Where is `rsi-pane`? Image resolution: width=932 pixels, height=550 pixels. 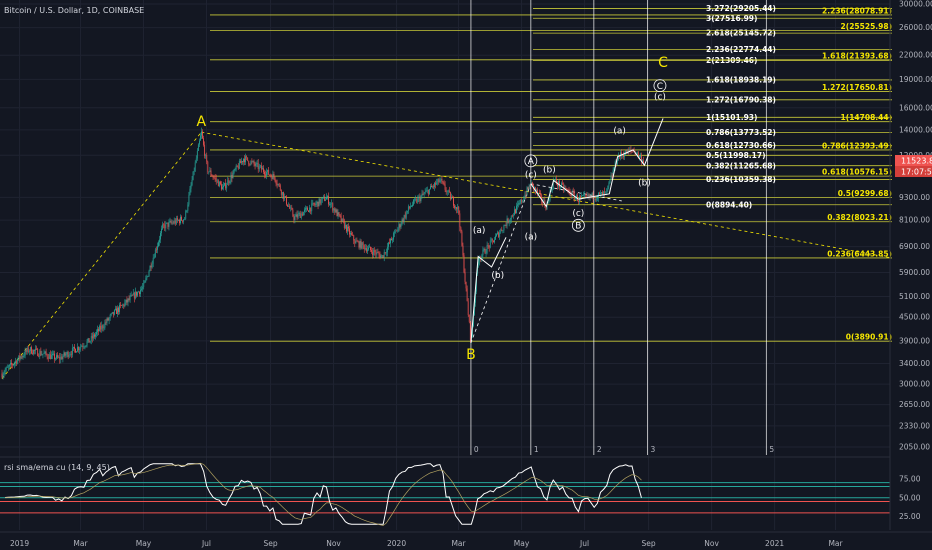 rsi-pane is located at coordinates (445, 491).